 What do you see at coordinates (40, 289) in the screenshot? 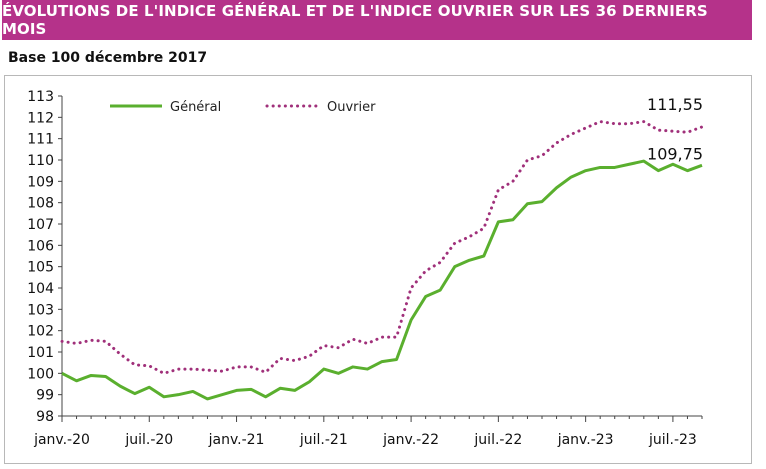
I see `y-tick-label: 104` at bounding box center [40, 289].